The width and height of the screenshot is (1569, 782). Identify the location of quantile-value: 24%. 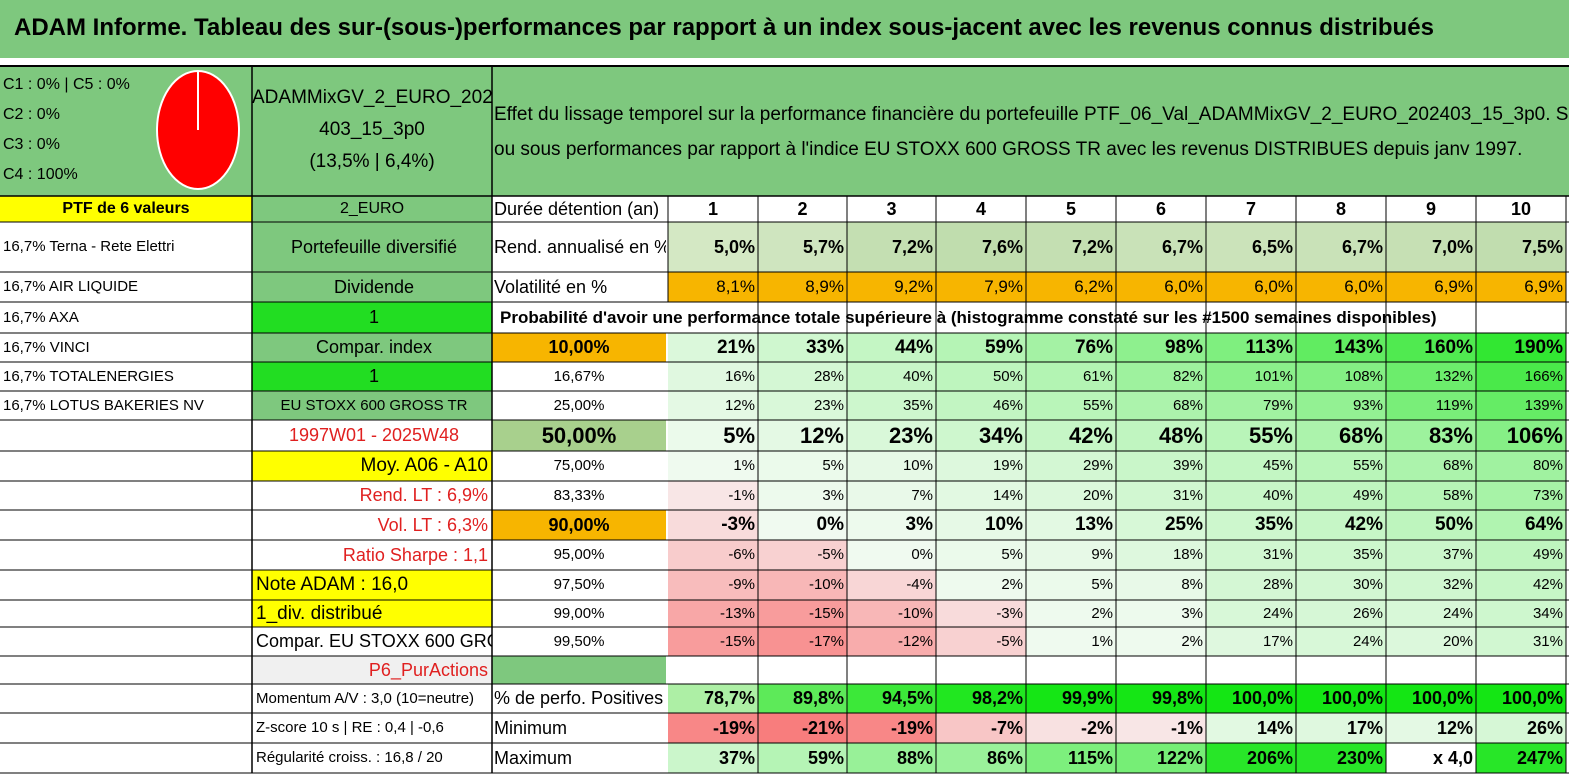
(1367, 641).